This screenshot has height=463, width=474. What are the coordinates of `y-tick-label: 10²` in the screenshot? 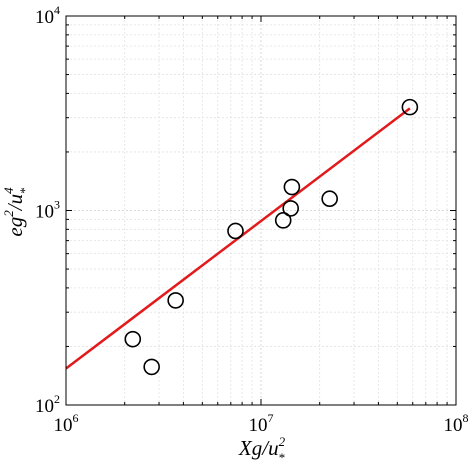 It's located at (47, 404).